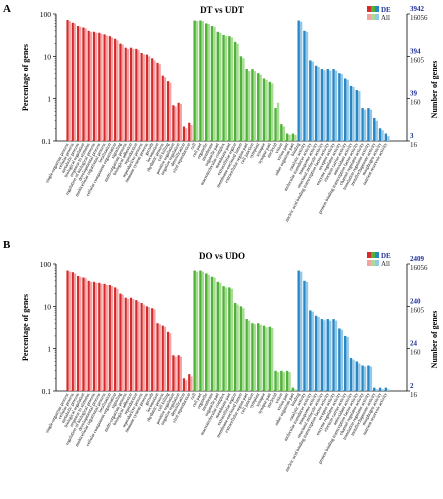 Image resolution: width=443 pixels, height=499 pixels. I want to click on right-tick-de-label: 2, so click(412, 386).